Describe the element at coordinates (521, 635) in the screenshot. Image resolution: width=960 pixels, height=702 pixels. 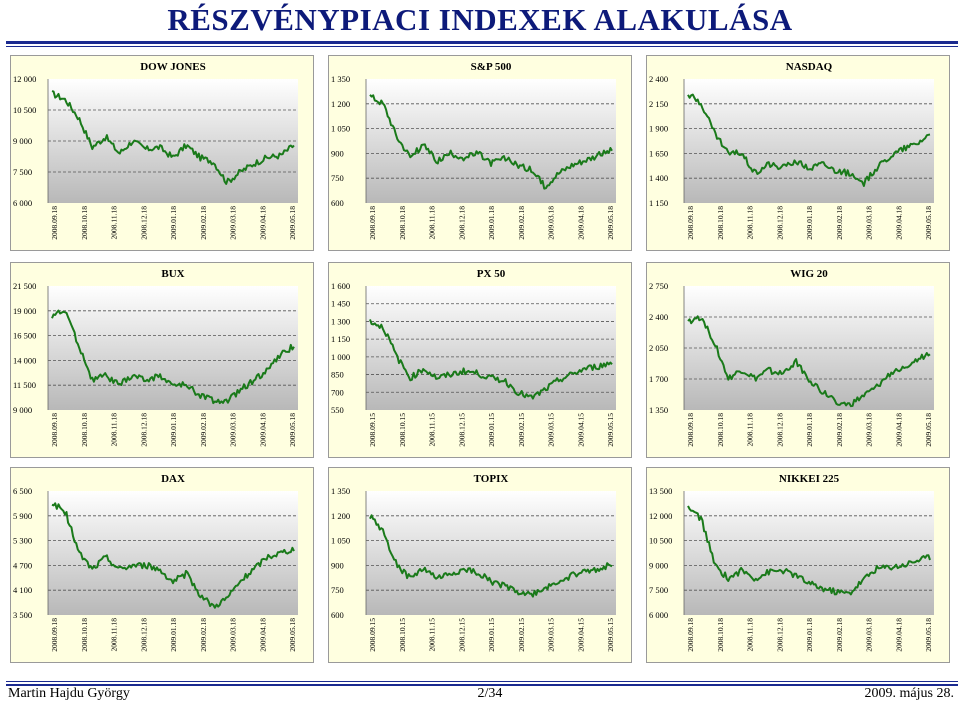
I see `x-tick-label: 2009.02.15` at that location.